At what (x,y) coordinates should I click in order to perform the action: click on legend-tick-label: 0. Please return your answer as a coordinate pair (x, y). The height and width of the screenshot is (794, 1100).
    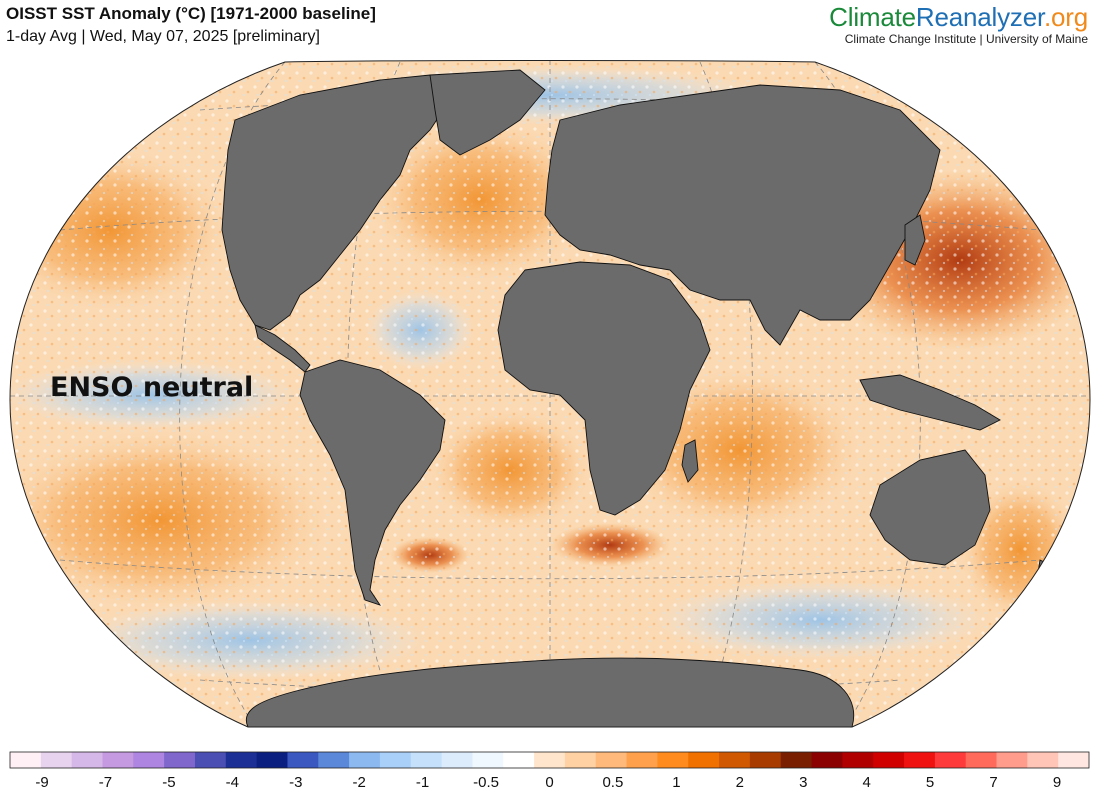
    Looking at the image, I should click on (549, 782).